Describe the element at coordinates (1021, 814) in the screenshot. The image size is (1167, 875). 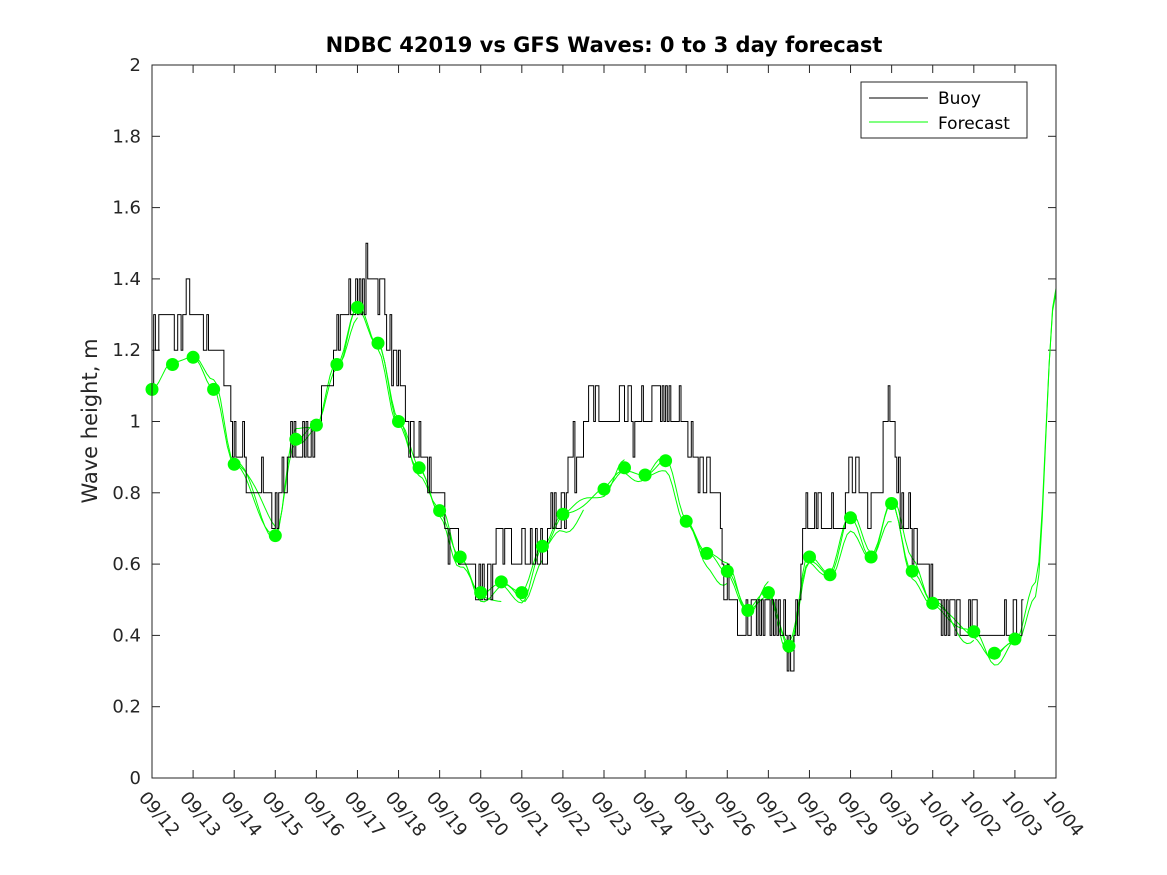
I see `xtick-label: 10/03` at that location.